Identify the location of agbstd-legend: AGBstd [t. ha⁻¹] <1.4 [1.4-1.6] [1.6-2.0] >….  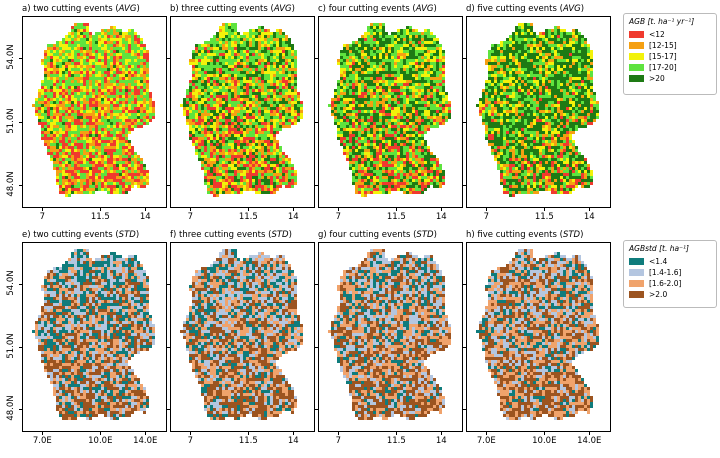
(670, 274).